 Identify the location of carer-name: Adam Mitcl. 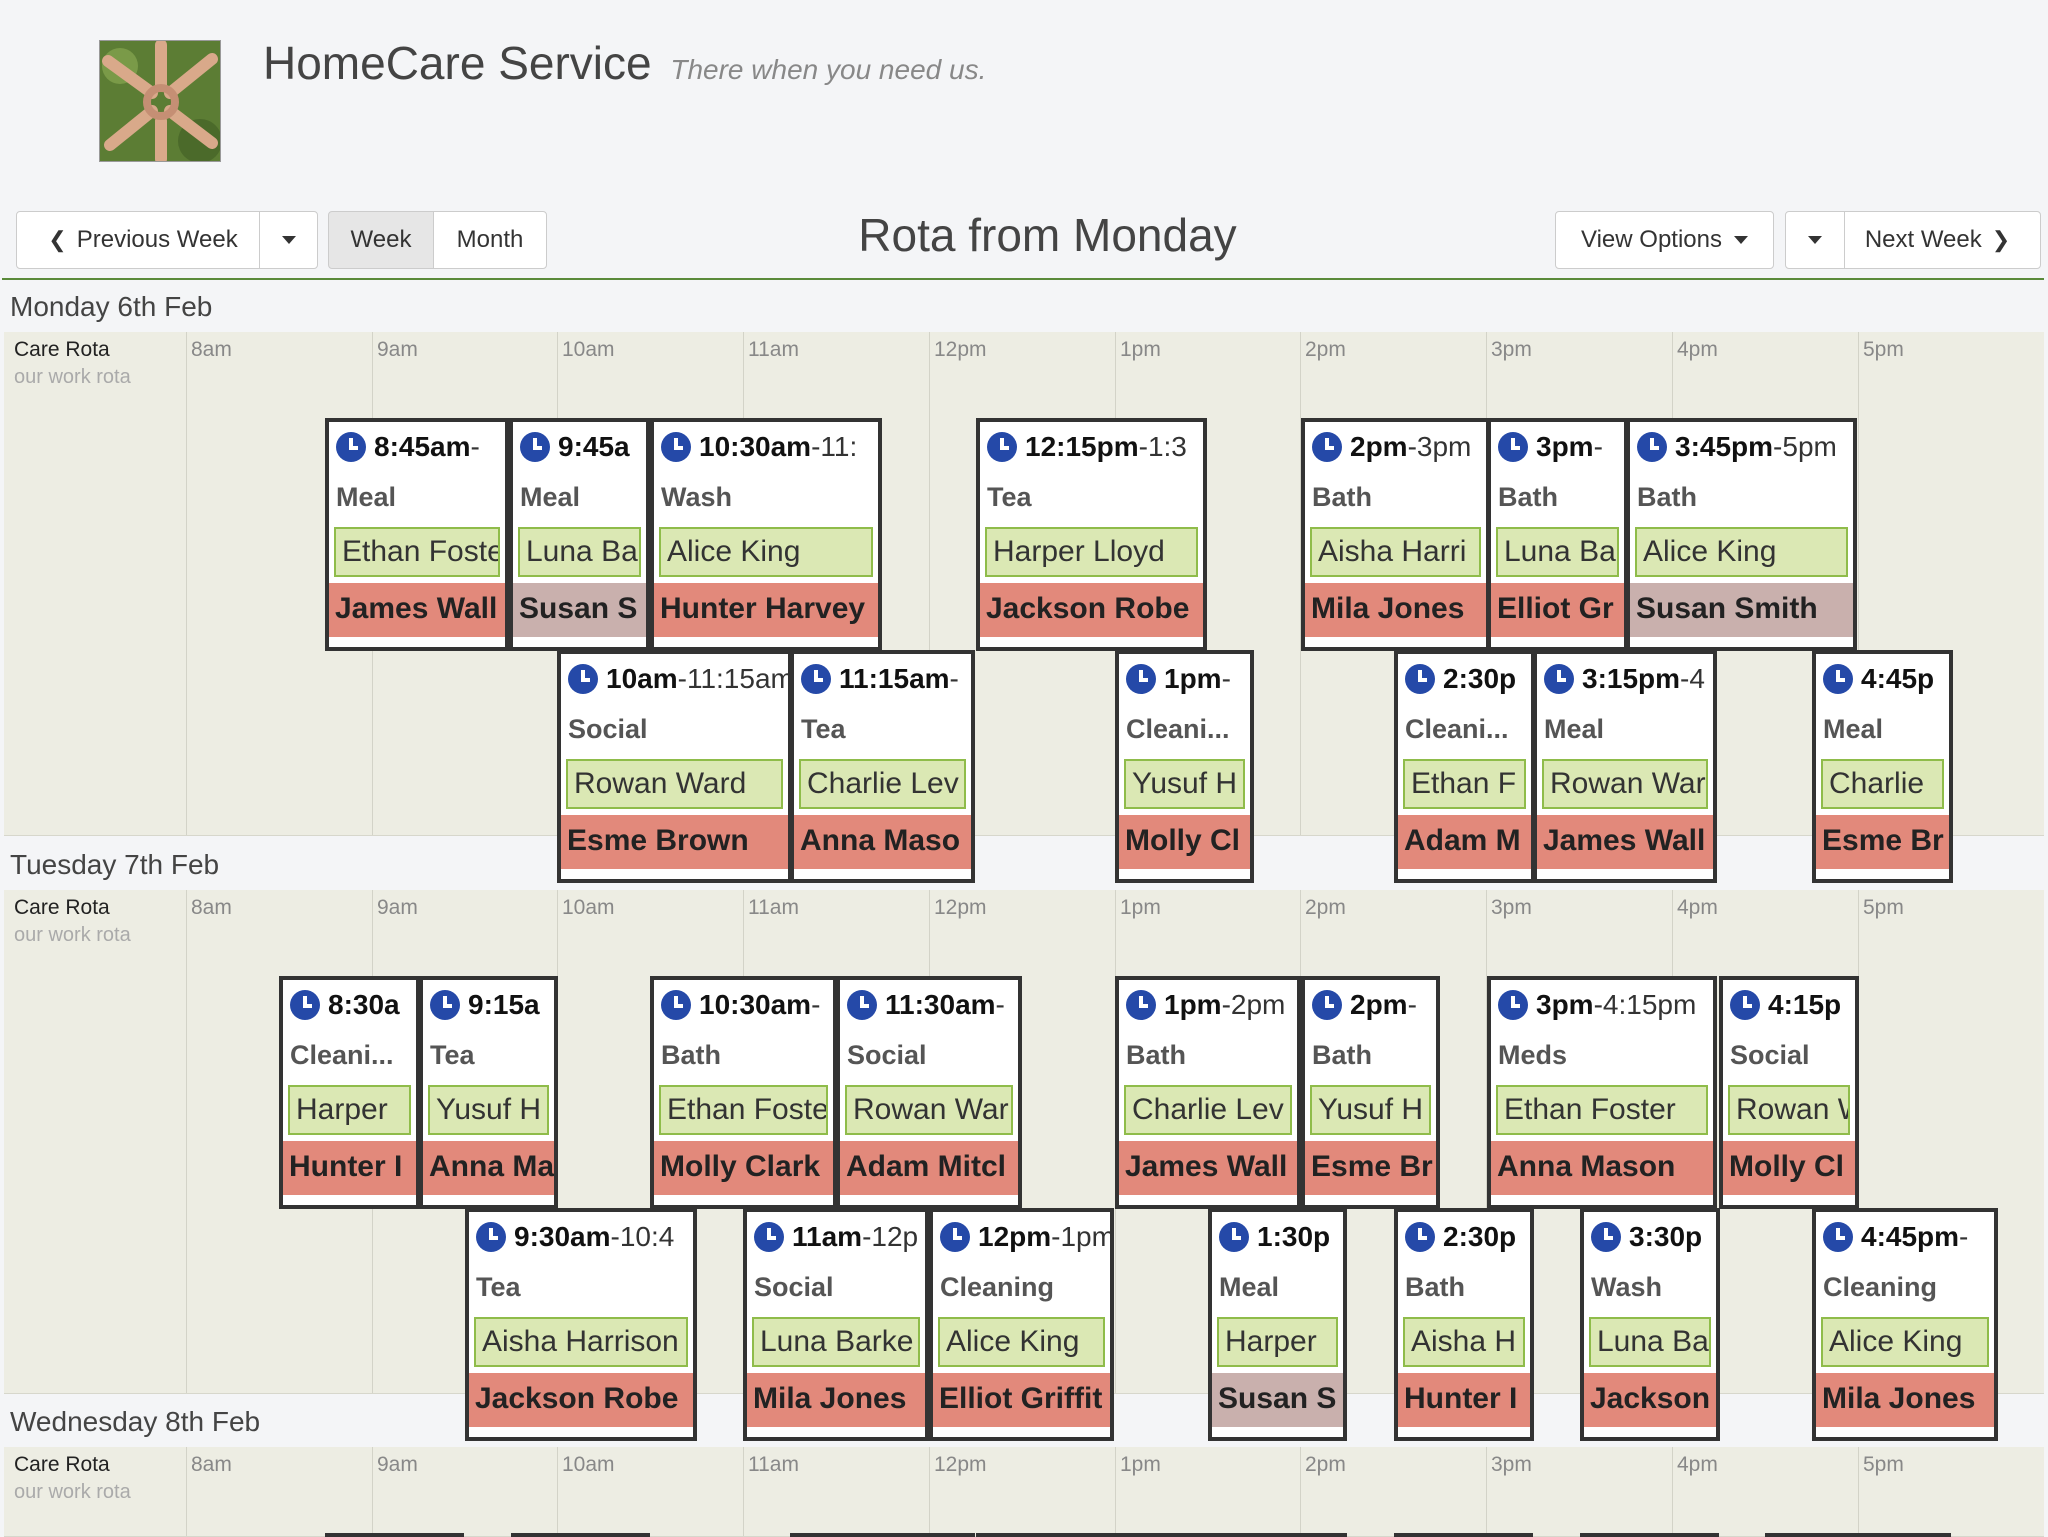
(929, 1168).